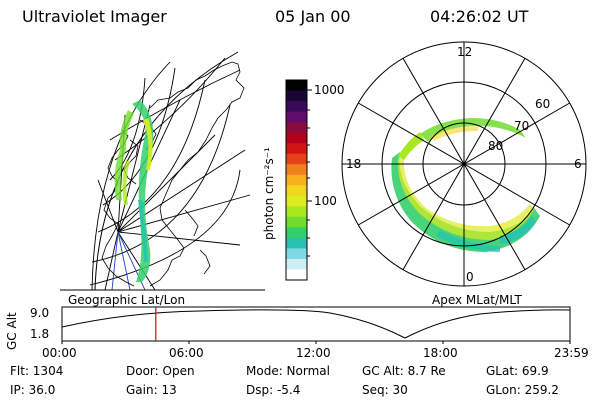 The width and height of the screenshot is (600, 400). I want to click on mlt-label-6: 6, so click(578, 164).